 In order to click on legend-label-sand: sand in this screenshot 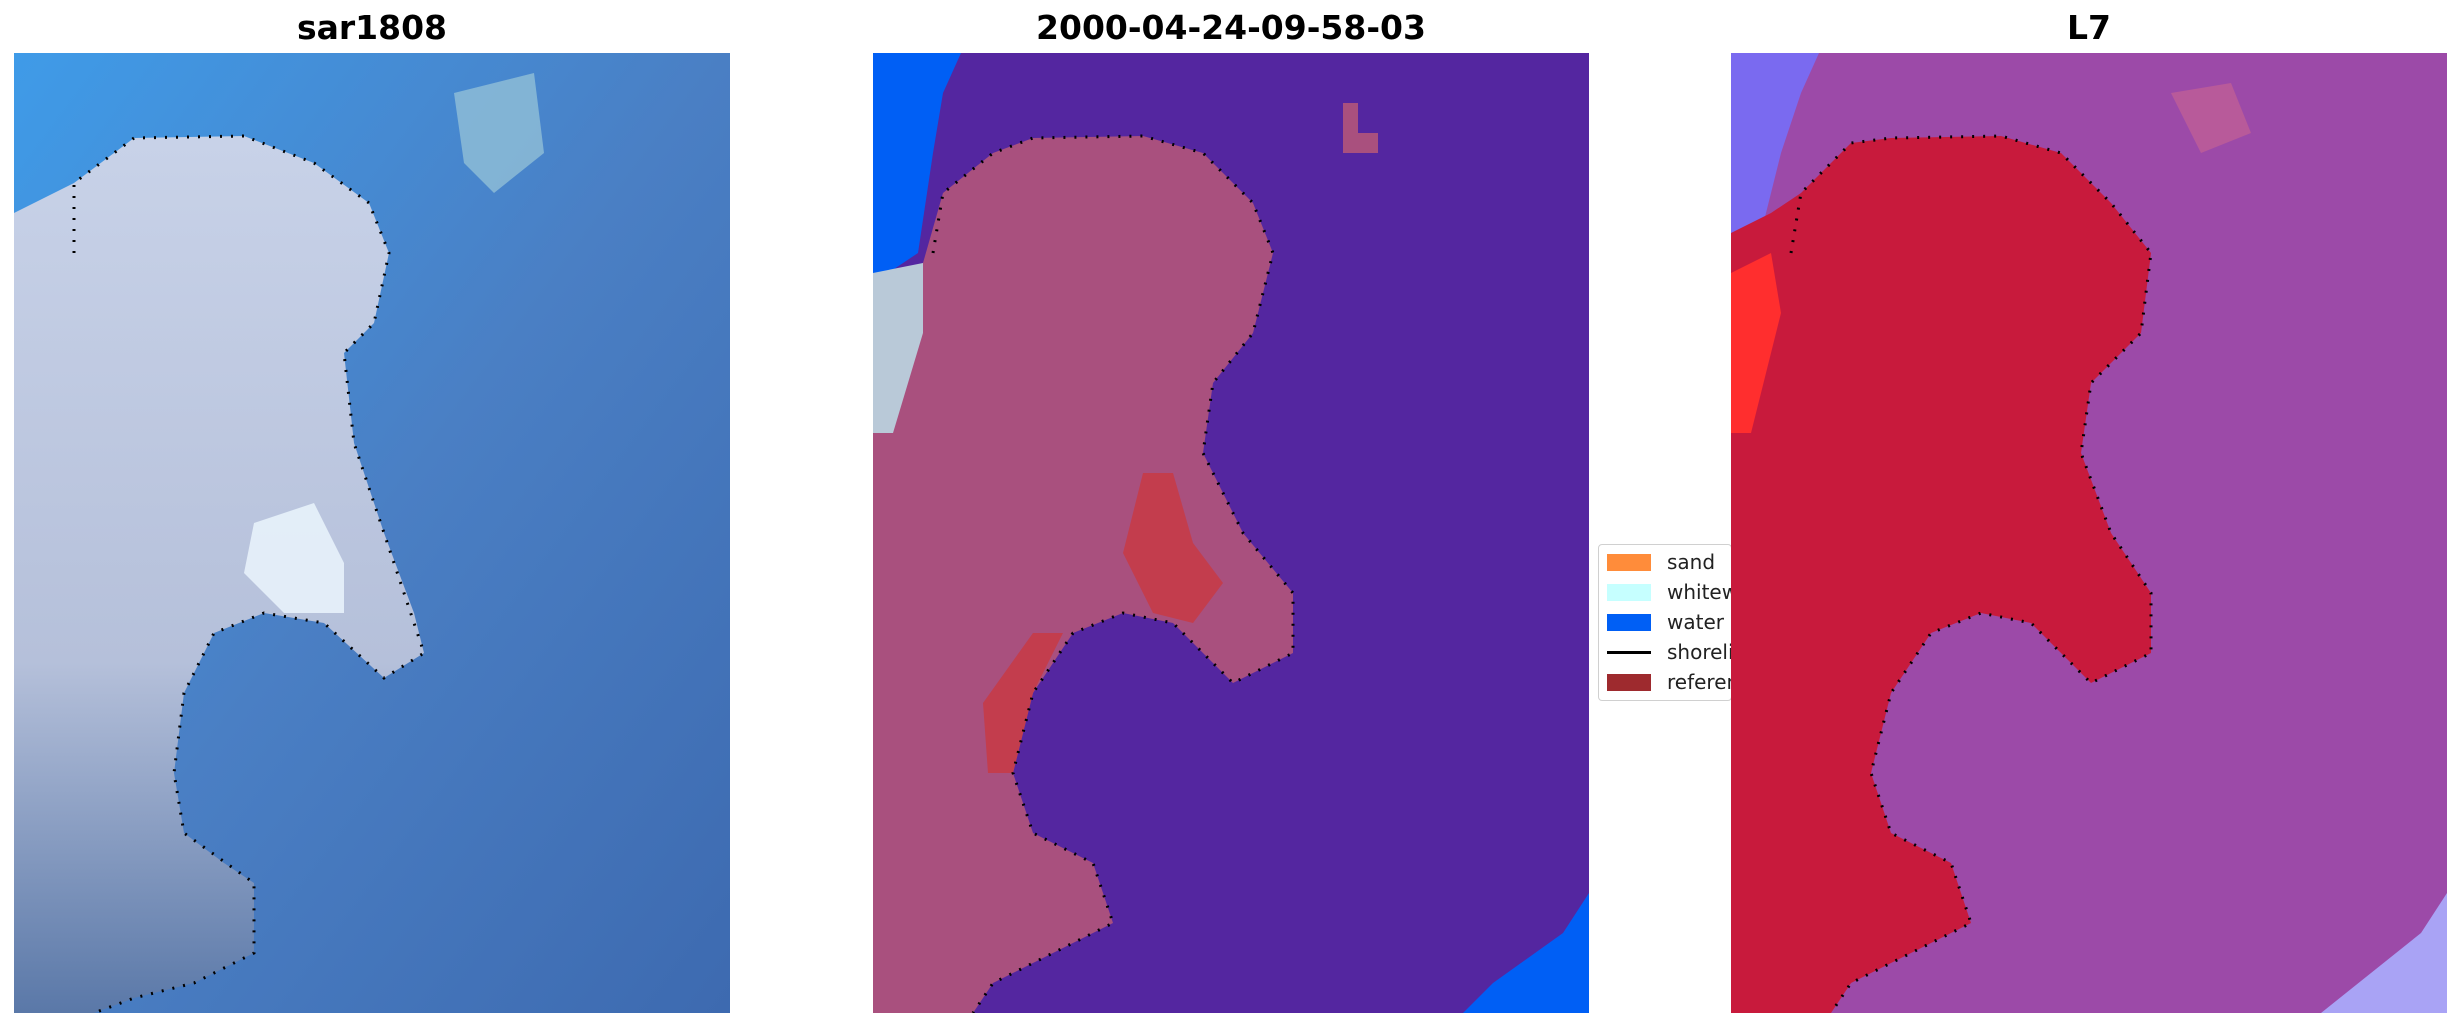, I will do `click(1691, 562)`.